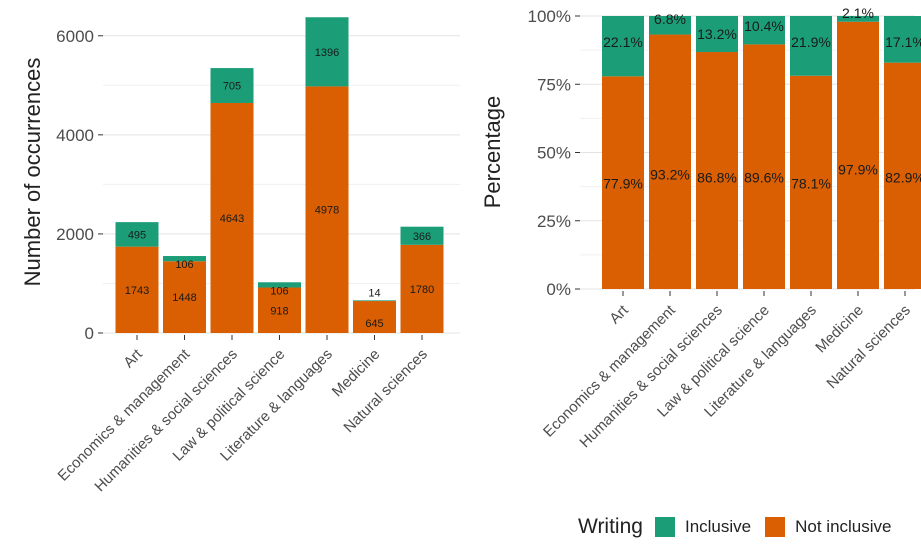 The width and height of the screenshot is (921, 547). I want to click on count-y-tick-label: 2000, so click(75, 234).